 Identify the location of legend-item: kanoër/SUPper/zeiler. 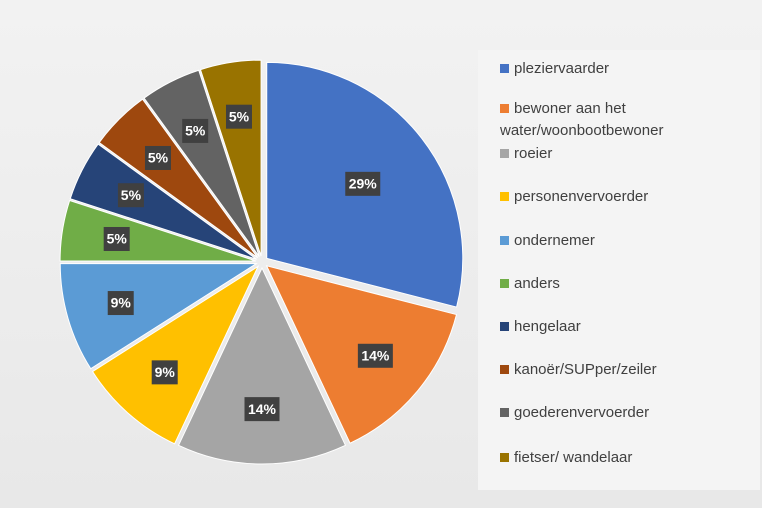
(625, 370).